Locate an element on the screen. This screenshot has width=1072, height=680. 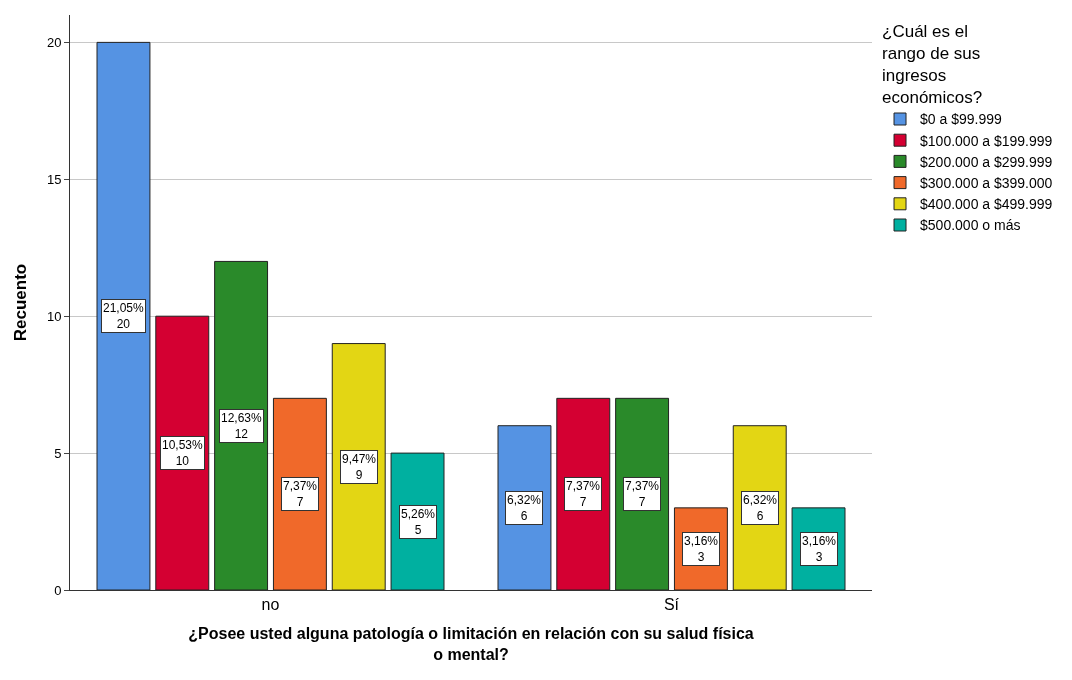
legend-label: $0 a $99.999 is located at coordinates (961, 119).